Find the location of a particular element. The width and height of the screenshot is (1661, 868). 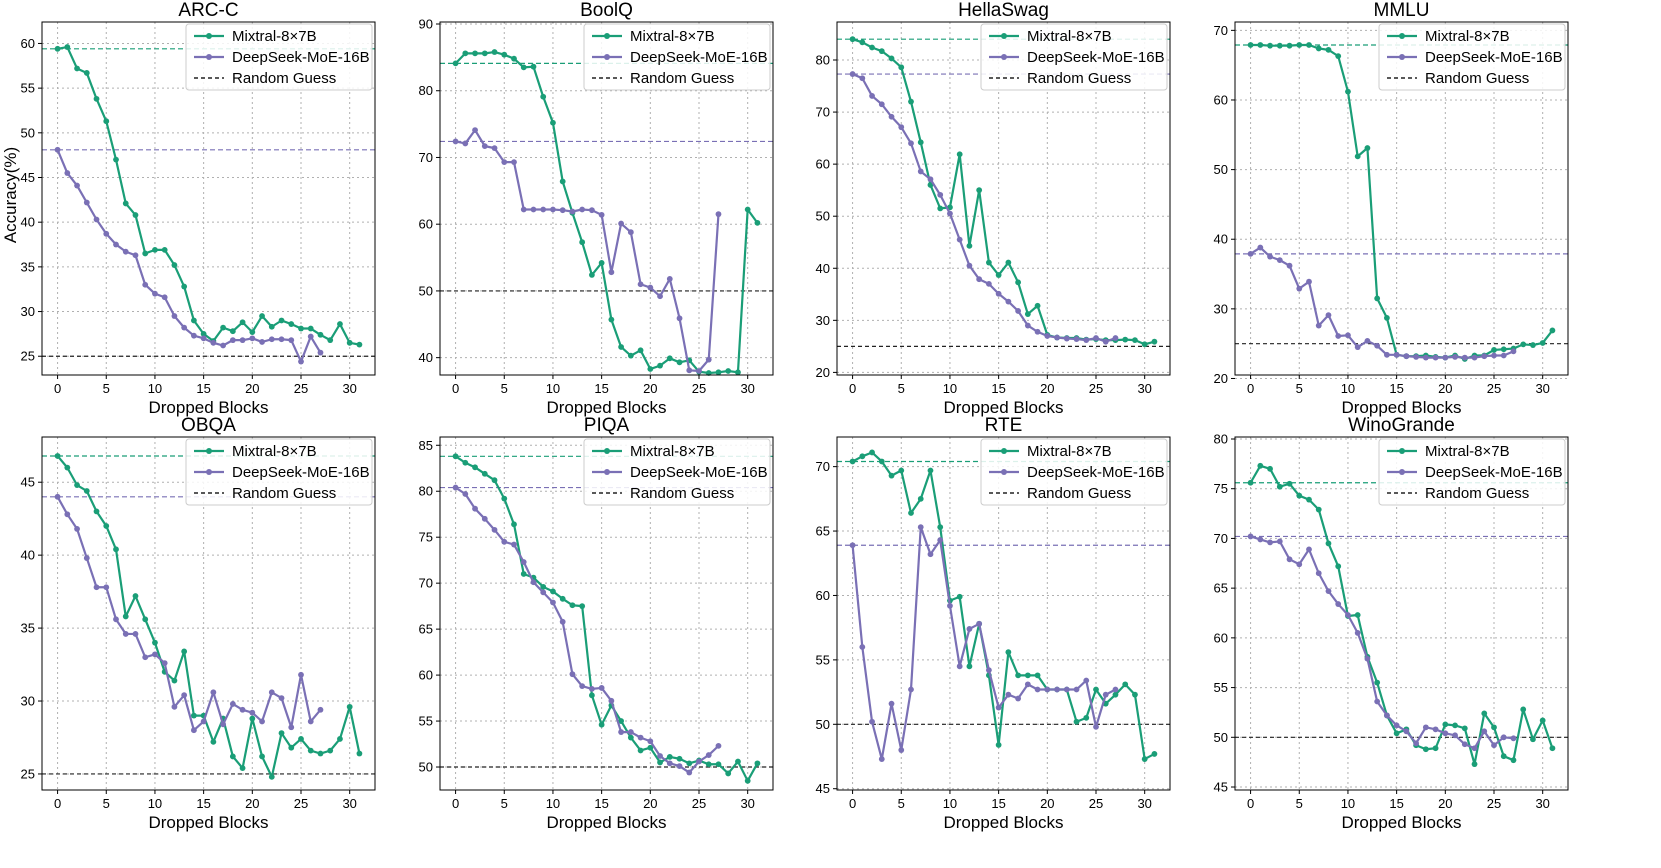

plot-frame is located at coordinates (1401, 613).